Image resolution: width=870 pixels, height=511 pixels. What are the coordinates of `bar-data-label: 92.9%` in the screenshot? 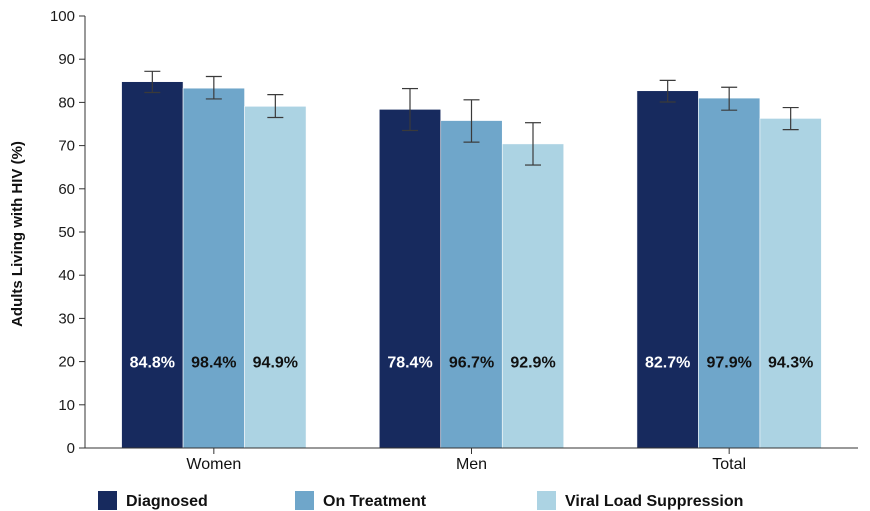 It's located at (532, 363).